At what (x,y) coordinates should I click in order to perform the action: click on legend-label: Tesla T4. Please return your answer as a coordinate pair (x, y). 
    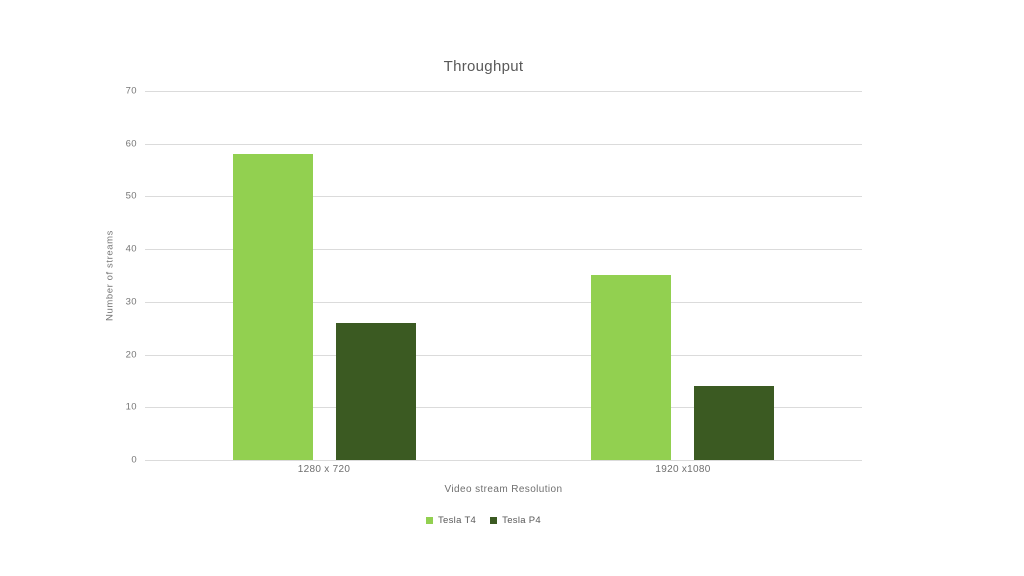
    Looking at the image, I should click on (457, 520).